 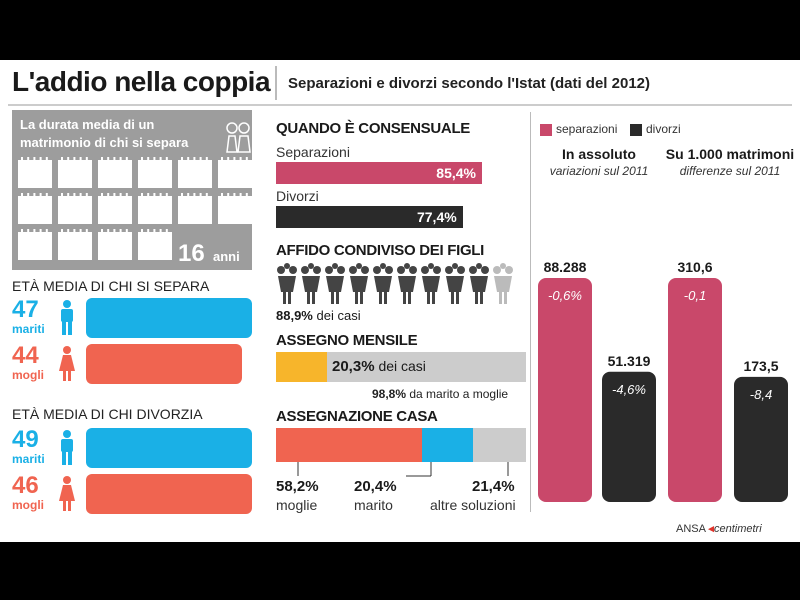 I want to click on title-divider, so click(x=276, y=83).